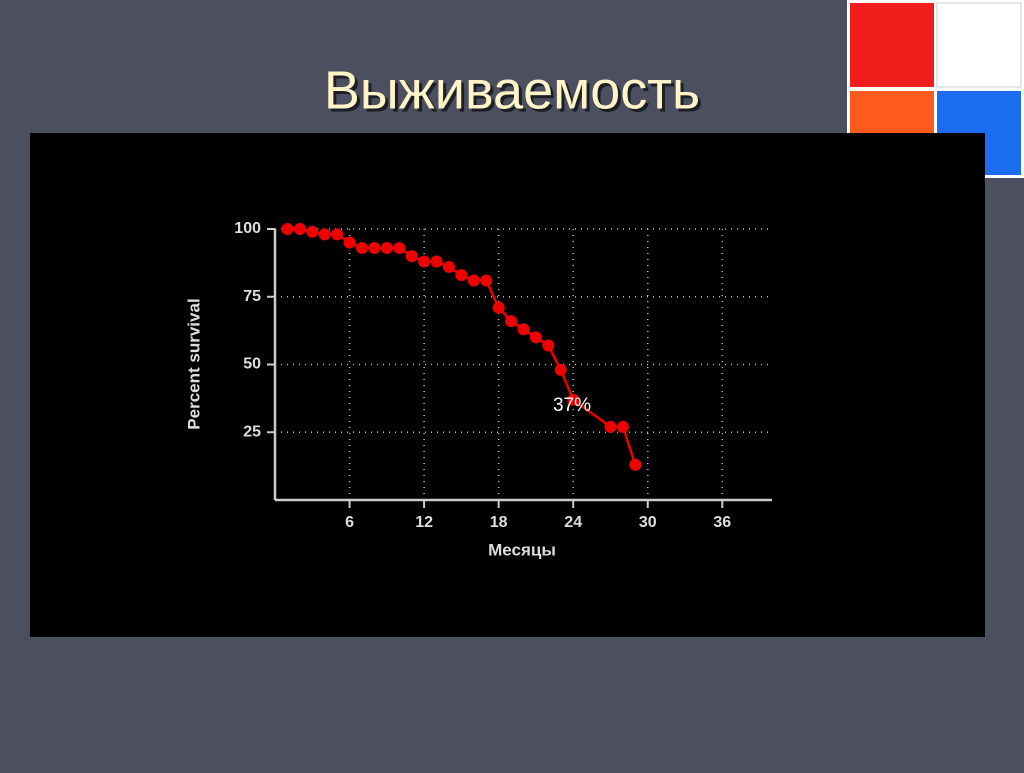 The width and height of the screenshot is (1024, 773). I want to click on x-tick-label: 6, so click(349, 522).